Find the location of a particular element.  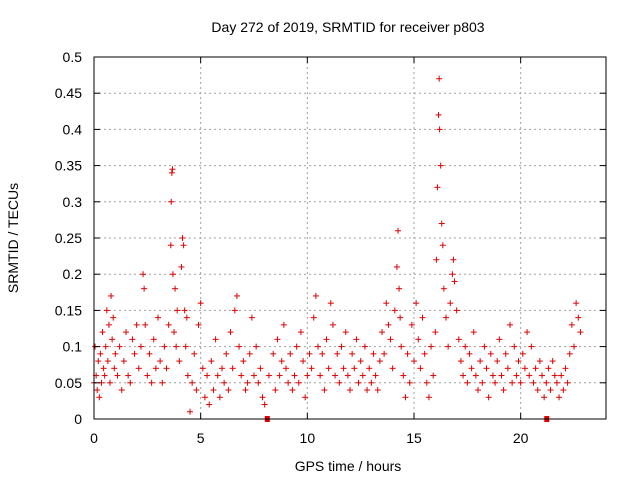

y-tick-label: 0.05 is located at coordinates (68, 383).